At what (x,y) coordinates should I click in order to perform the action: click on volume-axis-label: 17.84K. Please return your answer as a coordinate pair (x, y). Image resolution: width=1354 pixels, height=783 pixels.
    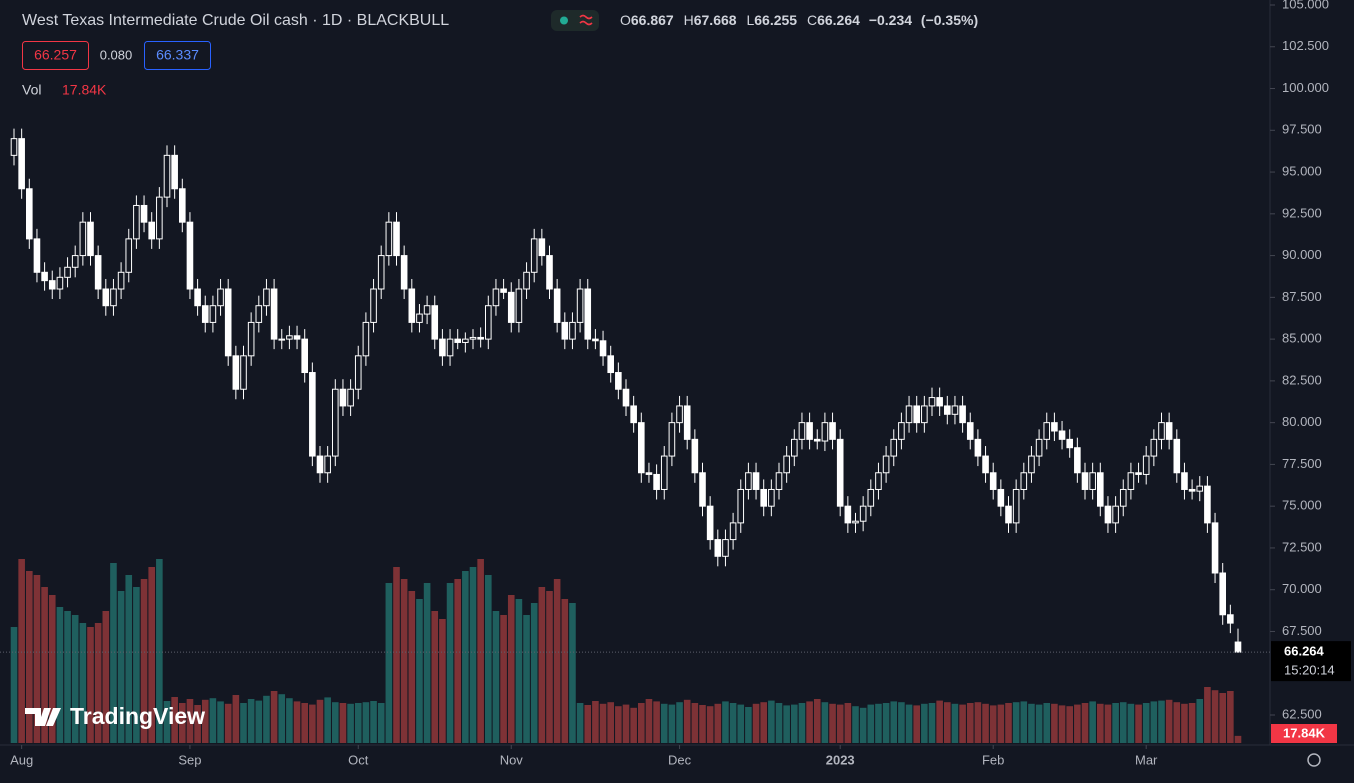
    Looking at the image, I should click on (1304, 732).